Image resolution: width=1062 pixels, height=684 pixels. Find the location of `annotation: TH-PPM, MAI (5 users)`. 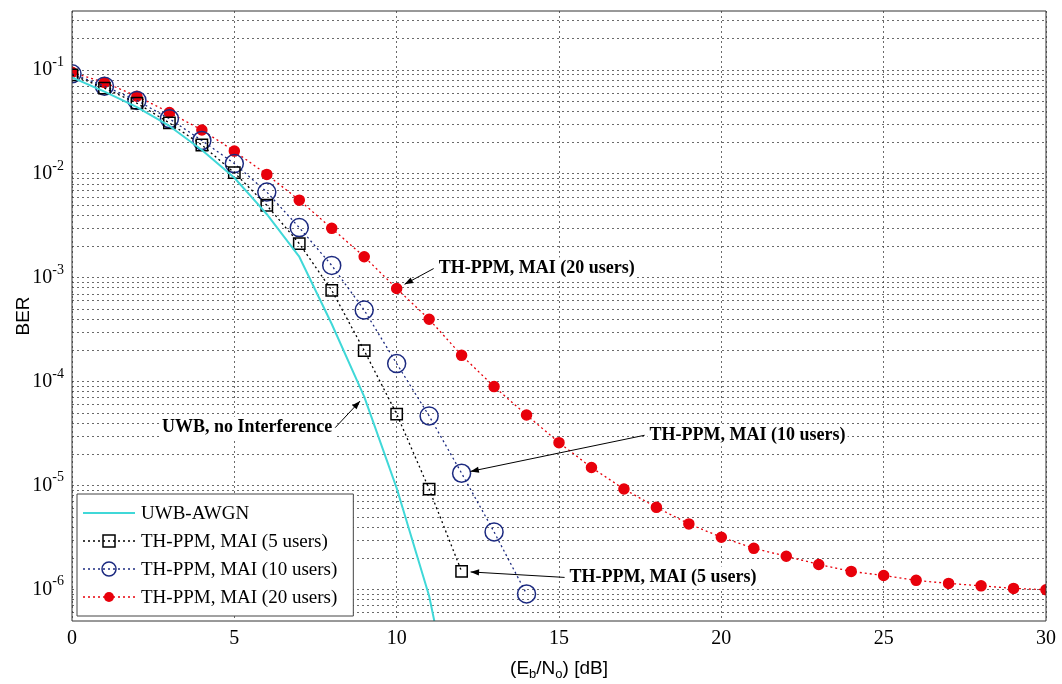

annotation: TH-PPM, MAI (5 users) is located at coordinates (663, 577).